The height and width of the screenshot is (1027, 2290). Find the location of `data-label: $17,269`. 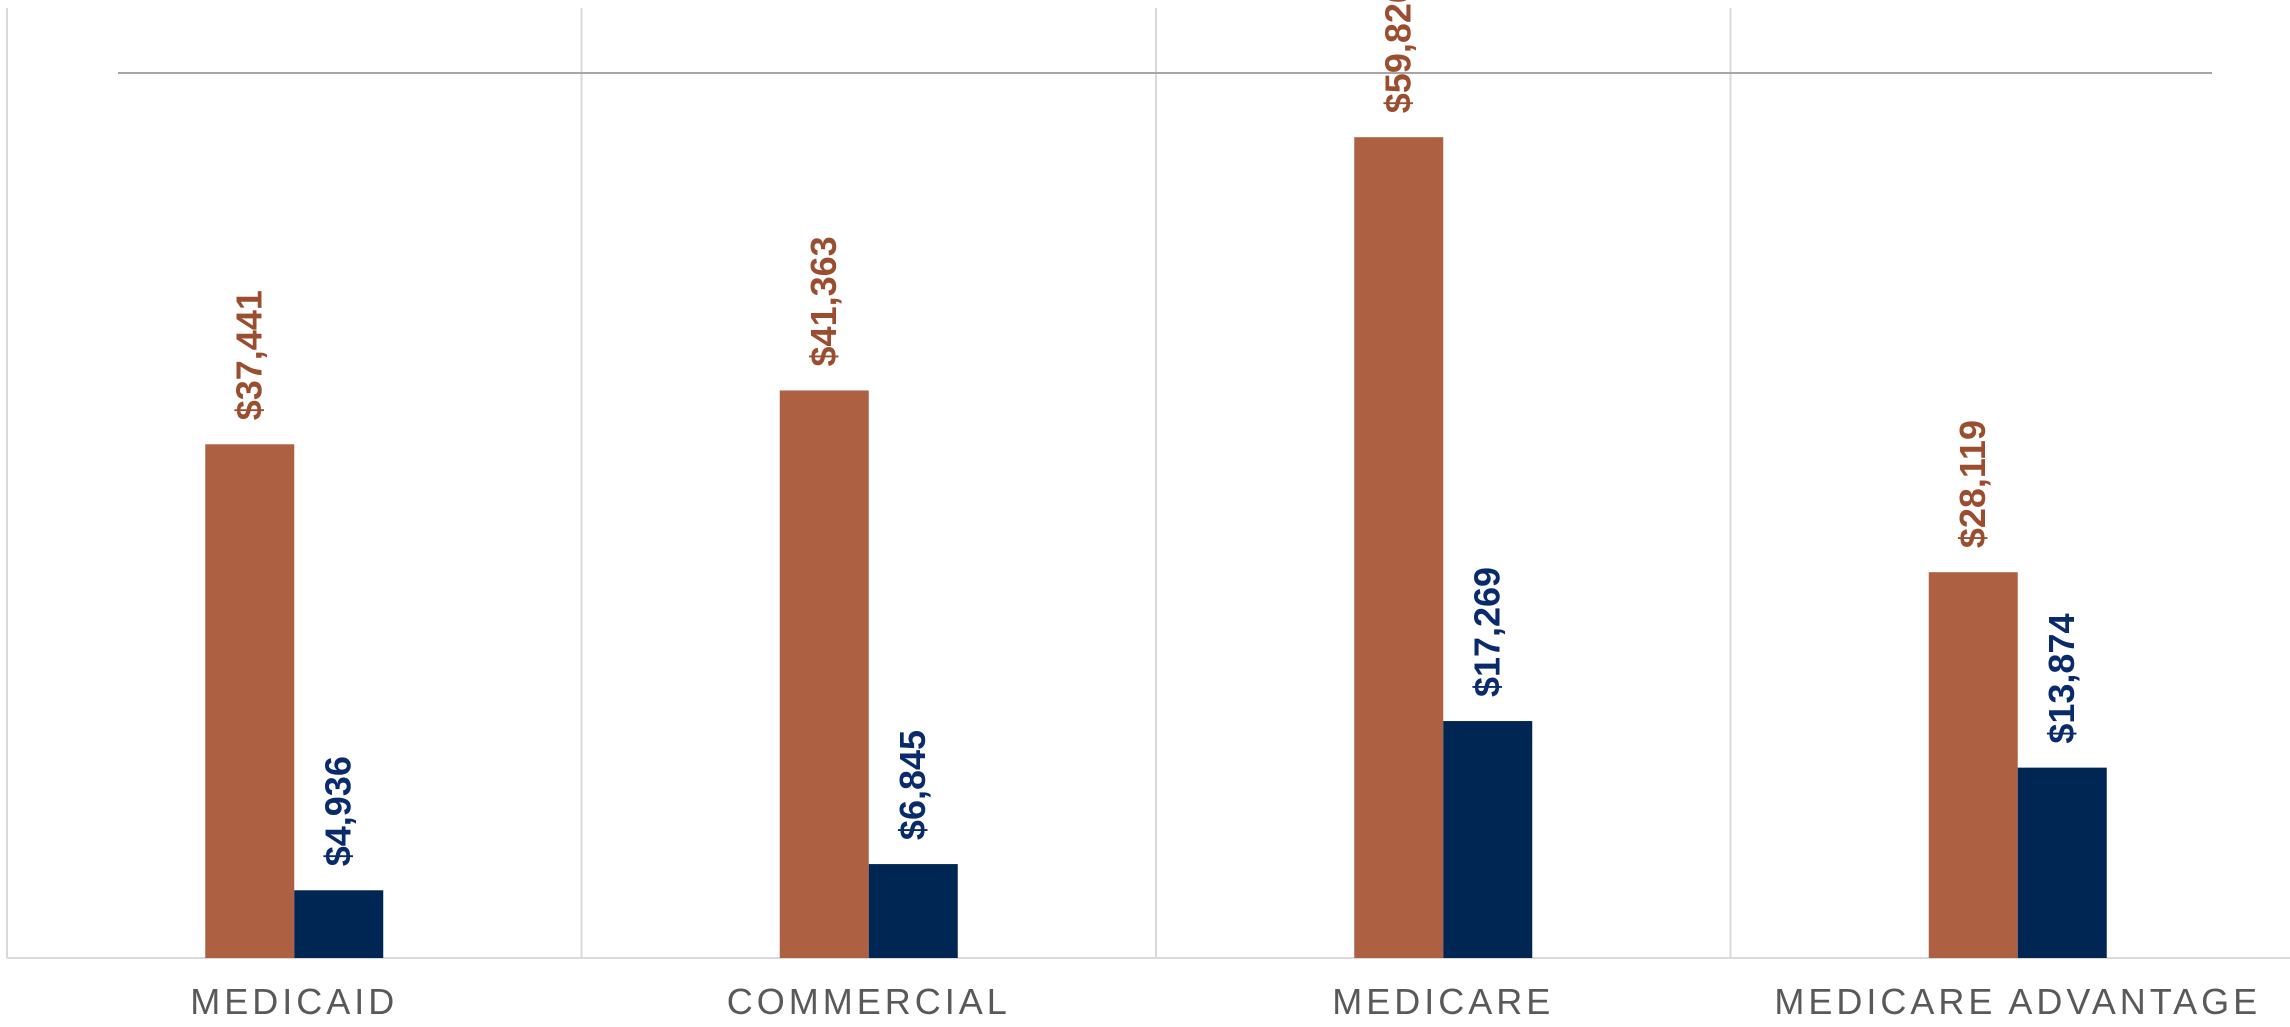

data-label: $17,269 is located at coordinates (1487, 632).